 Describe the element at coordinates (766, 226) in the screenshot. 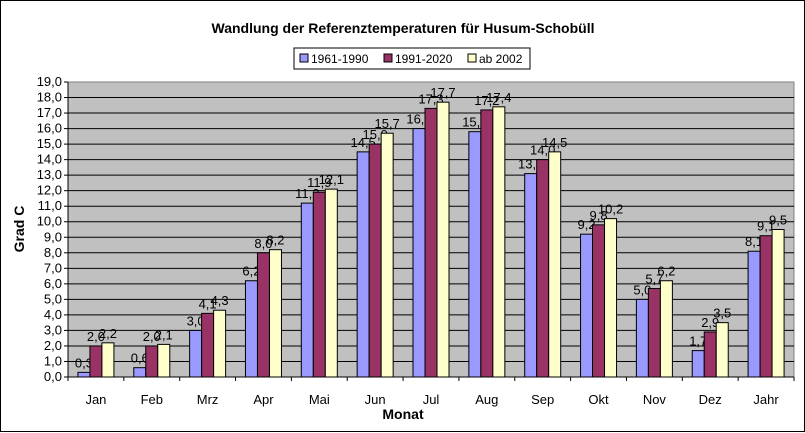

I see `data-label: 9,1` at that location.